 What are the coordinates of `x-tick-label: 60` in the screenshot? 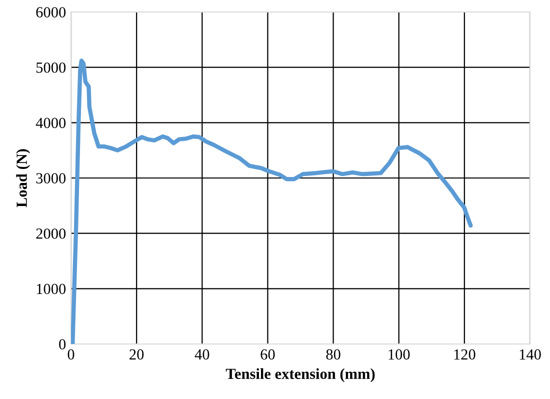 It's located at (267, 354).